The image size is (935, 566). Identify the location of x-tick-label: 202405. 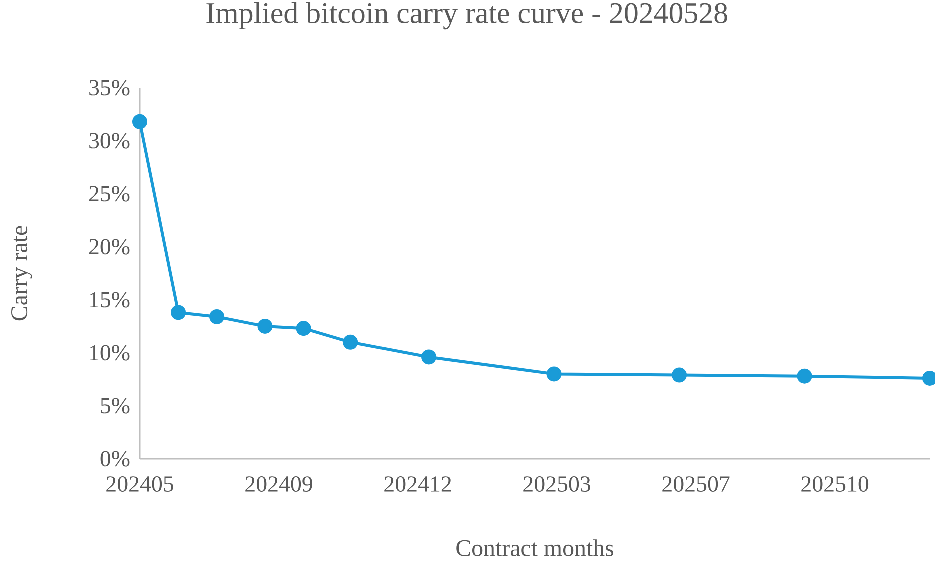
(140, 484).